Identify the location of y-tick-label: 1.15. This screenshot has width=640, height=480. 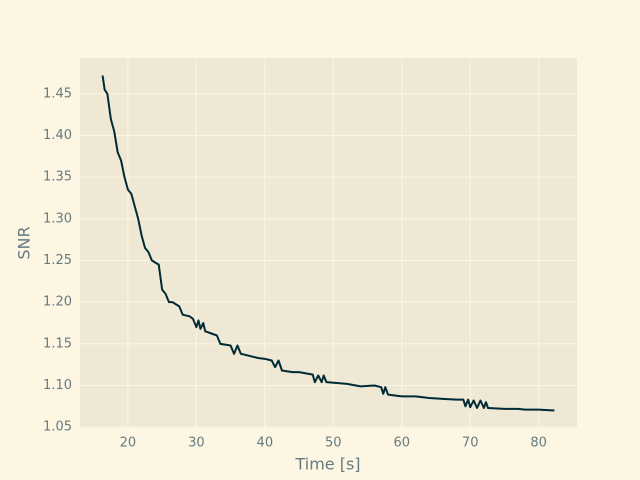
(57, 343).